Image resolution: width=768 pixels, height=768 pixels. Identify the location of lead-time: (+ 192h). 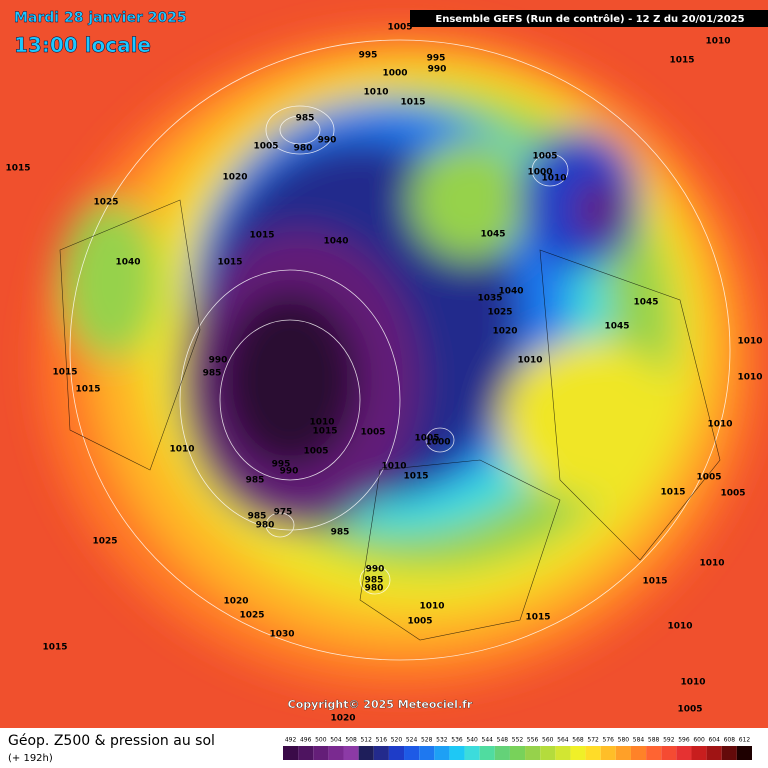
(30, 758).